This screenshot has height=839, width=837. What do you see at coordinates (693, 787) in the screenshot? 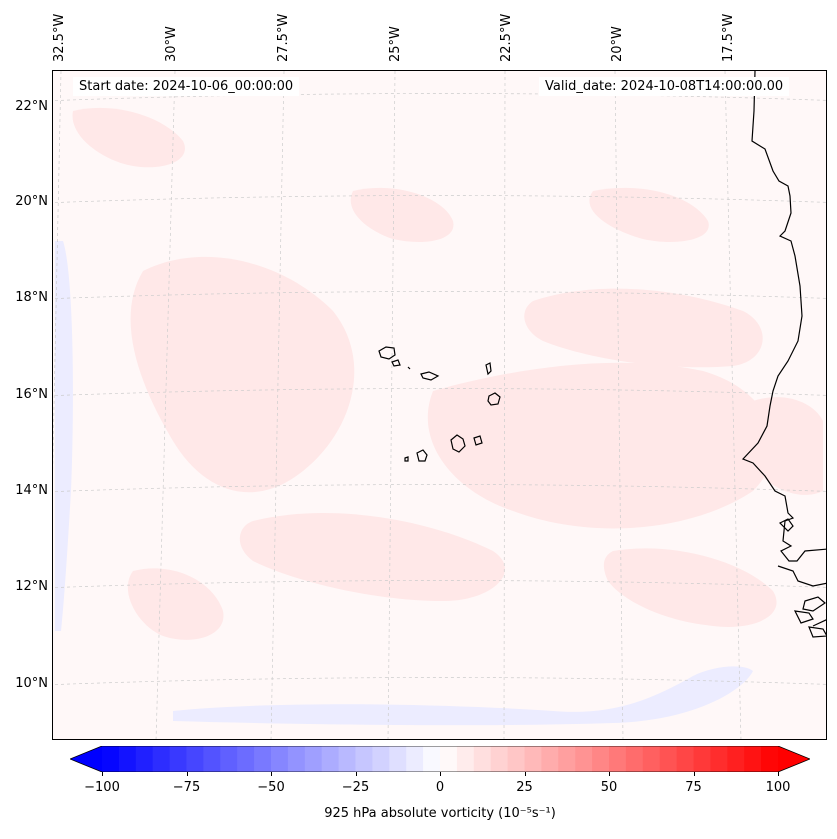
I see `colorbar-tick-label: 75` at bounding box center [693, 787].